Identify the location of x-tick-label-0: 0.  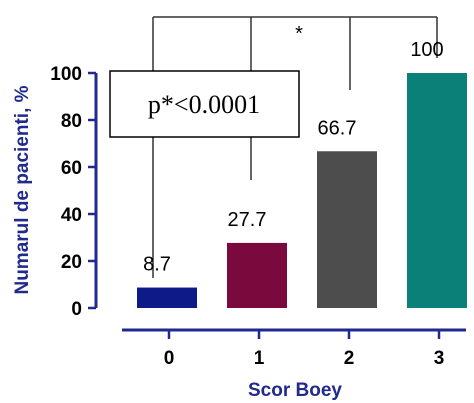
(169, 358).